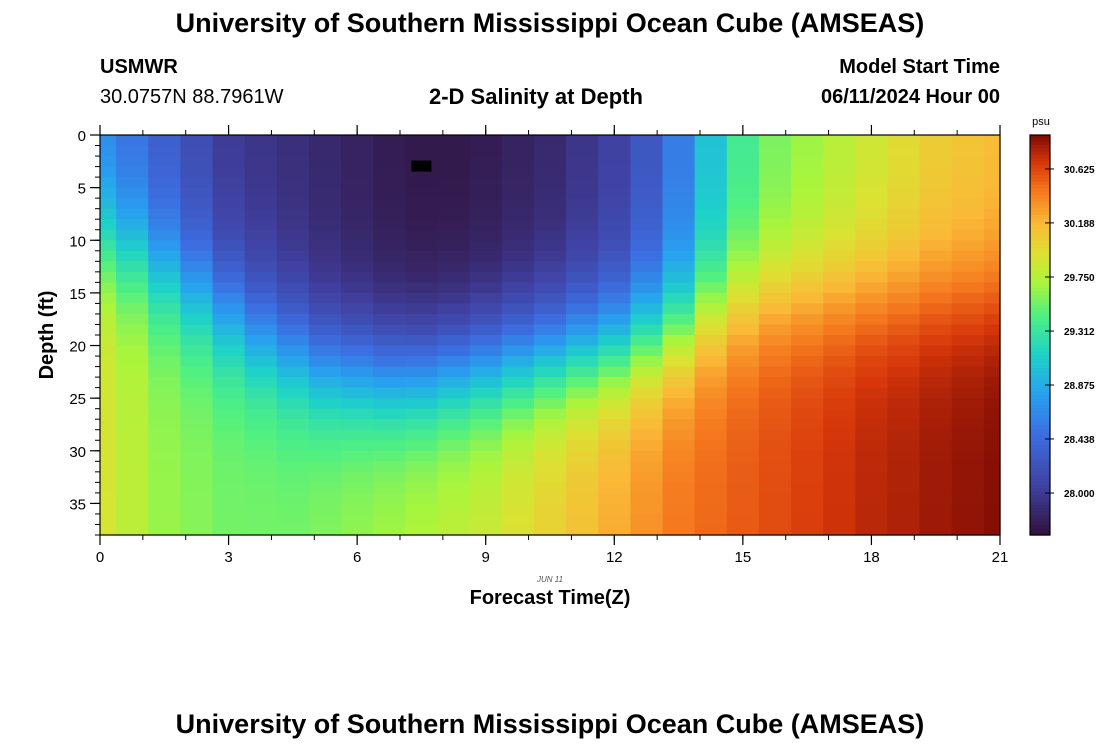  What do you see at coordinates (421, 166) in the screenshot?
I see `missing-data-cell` at bounding box center [421, 166].